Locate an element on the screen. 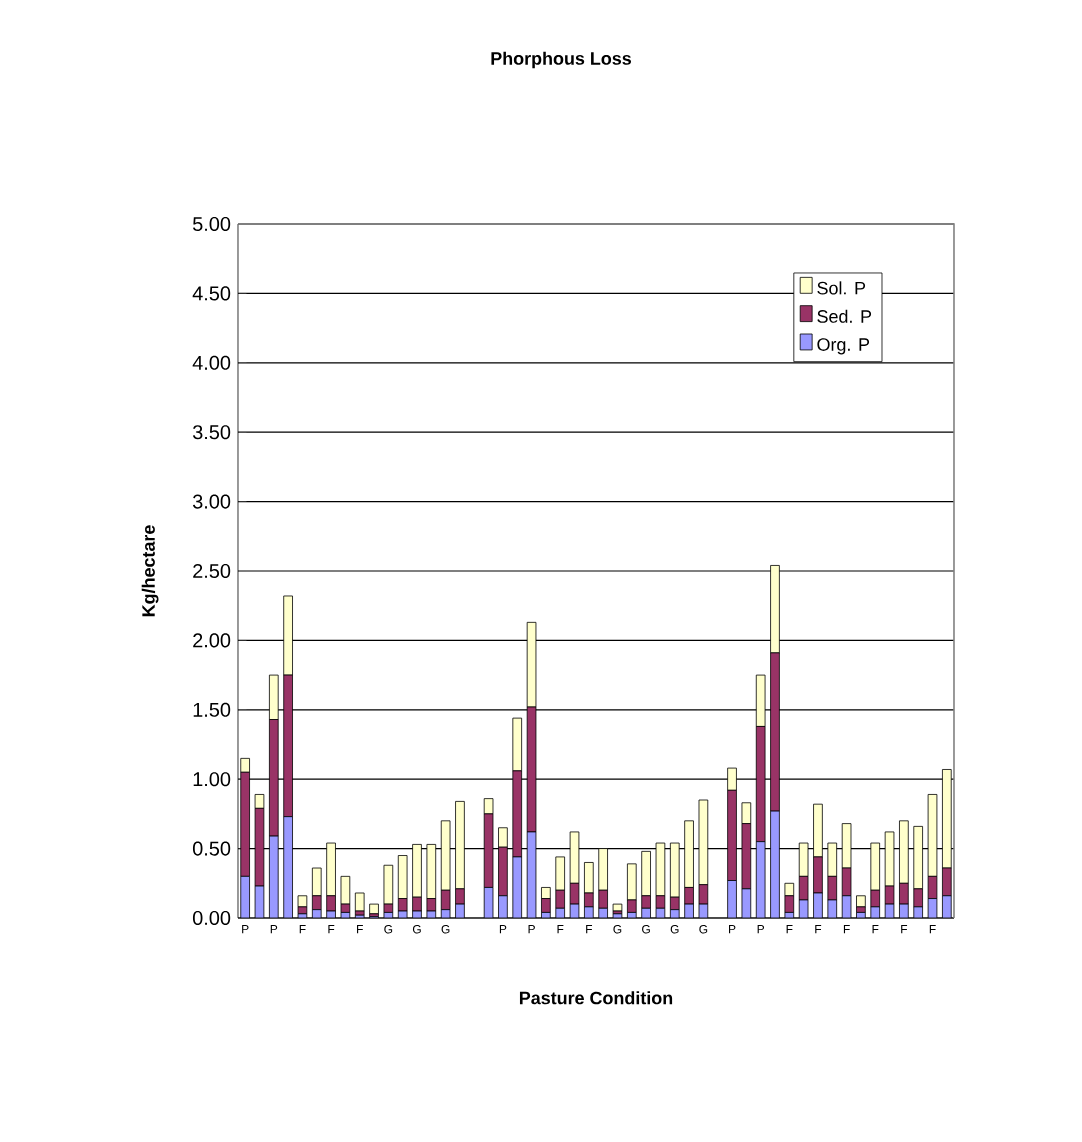 The height and width of the screenshot is (1142, 1082). y-axis-title: Kg/hectare is located at coordinates (150, 571).